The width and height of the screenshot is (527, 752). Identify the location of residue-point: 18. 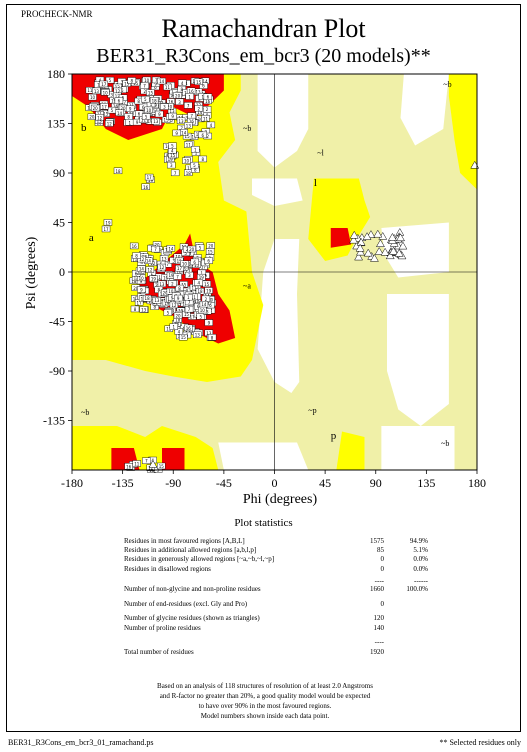
(188, 172).